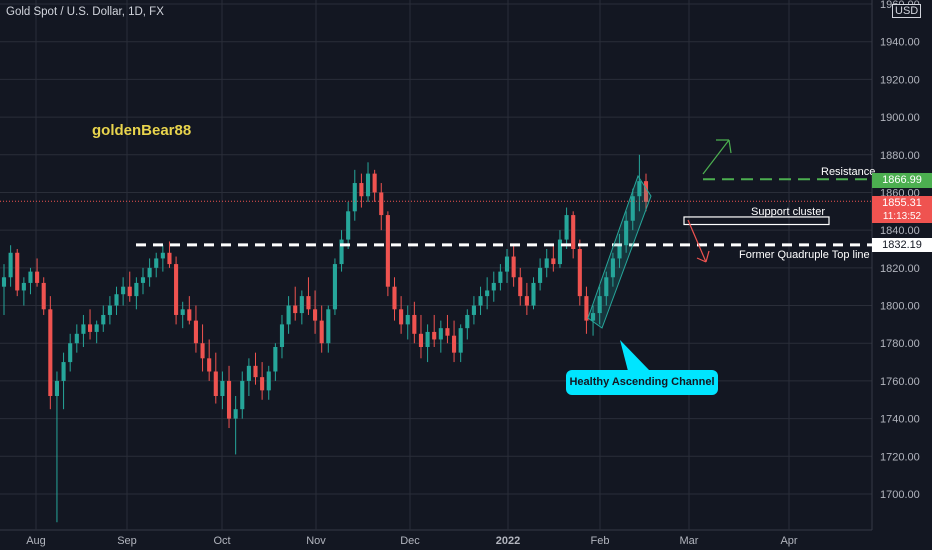 This screenshot has height=550, width=932. I want to click on y-tick-label: 1740.00, so click(900, 420).